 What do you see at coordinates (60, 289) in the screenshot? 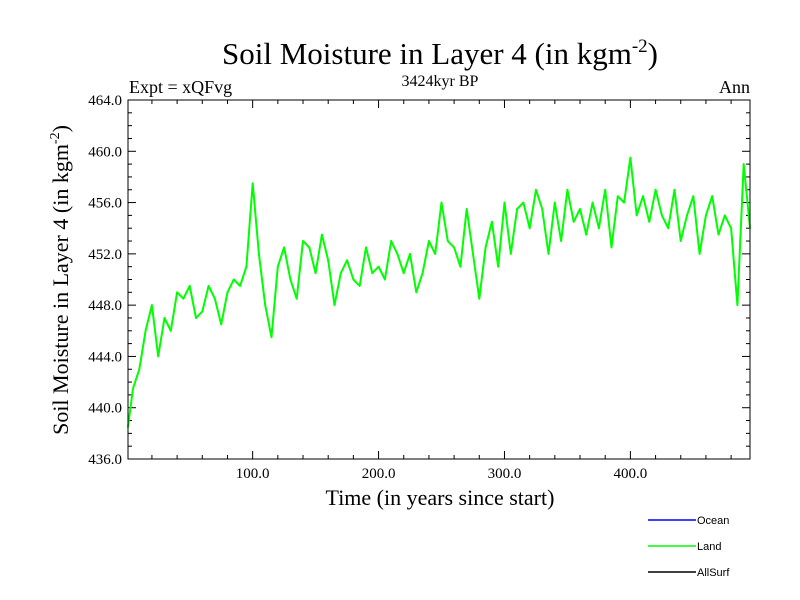
I see `y-axis-label-text: Soil Moisture in Layer 4 (in kgm` at bounding box center [60, 289].